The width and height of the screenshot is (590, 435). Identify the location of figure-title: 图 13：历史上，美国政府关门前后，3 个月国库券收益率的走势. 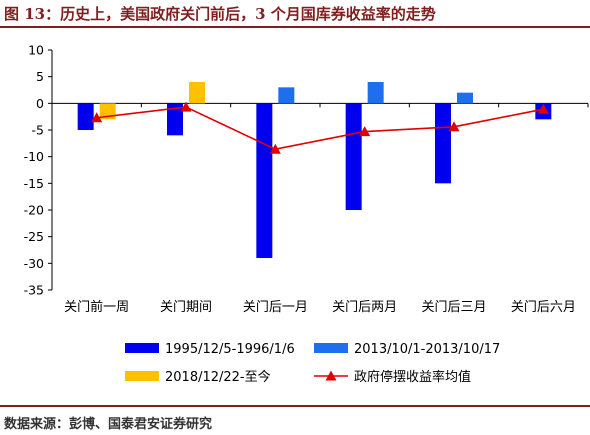
(220, 14).